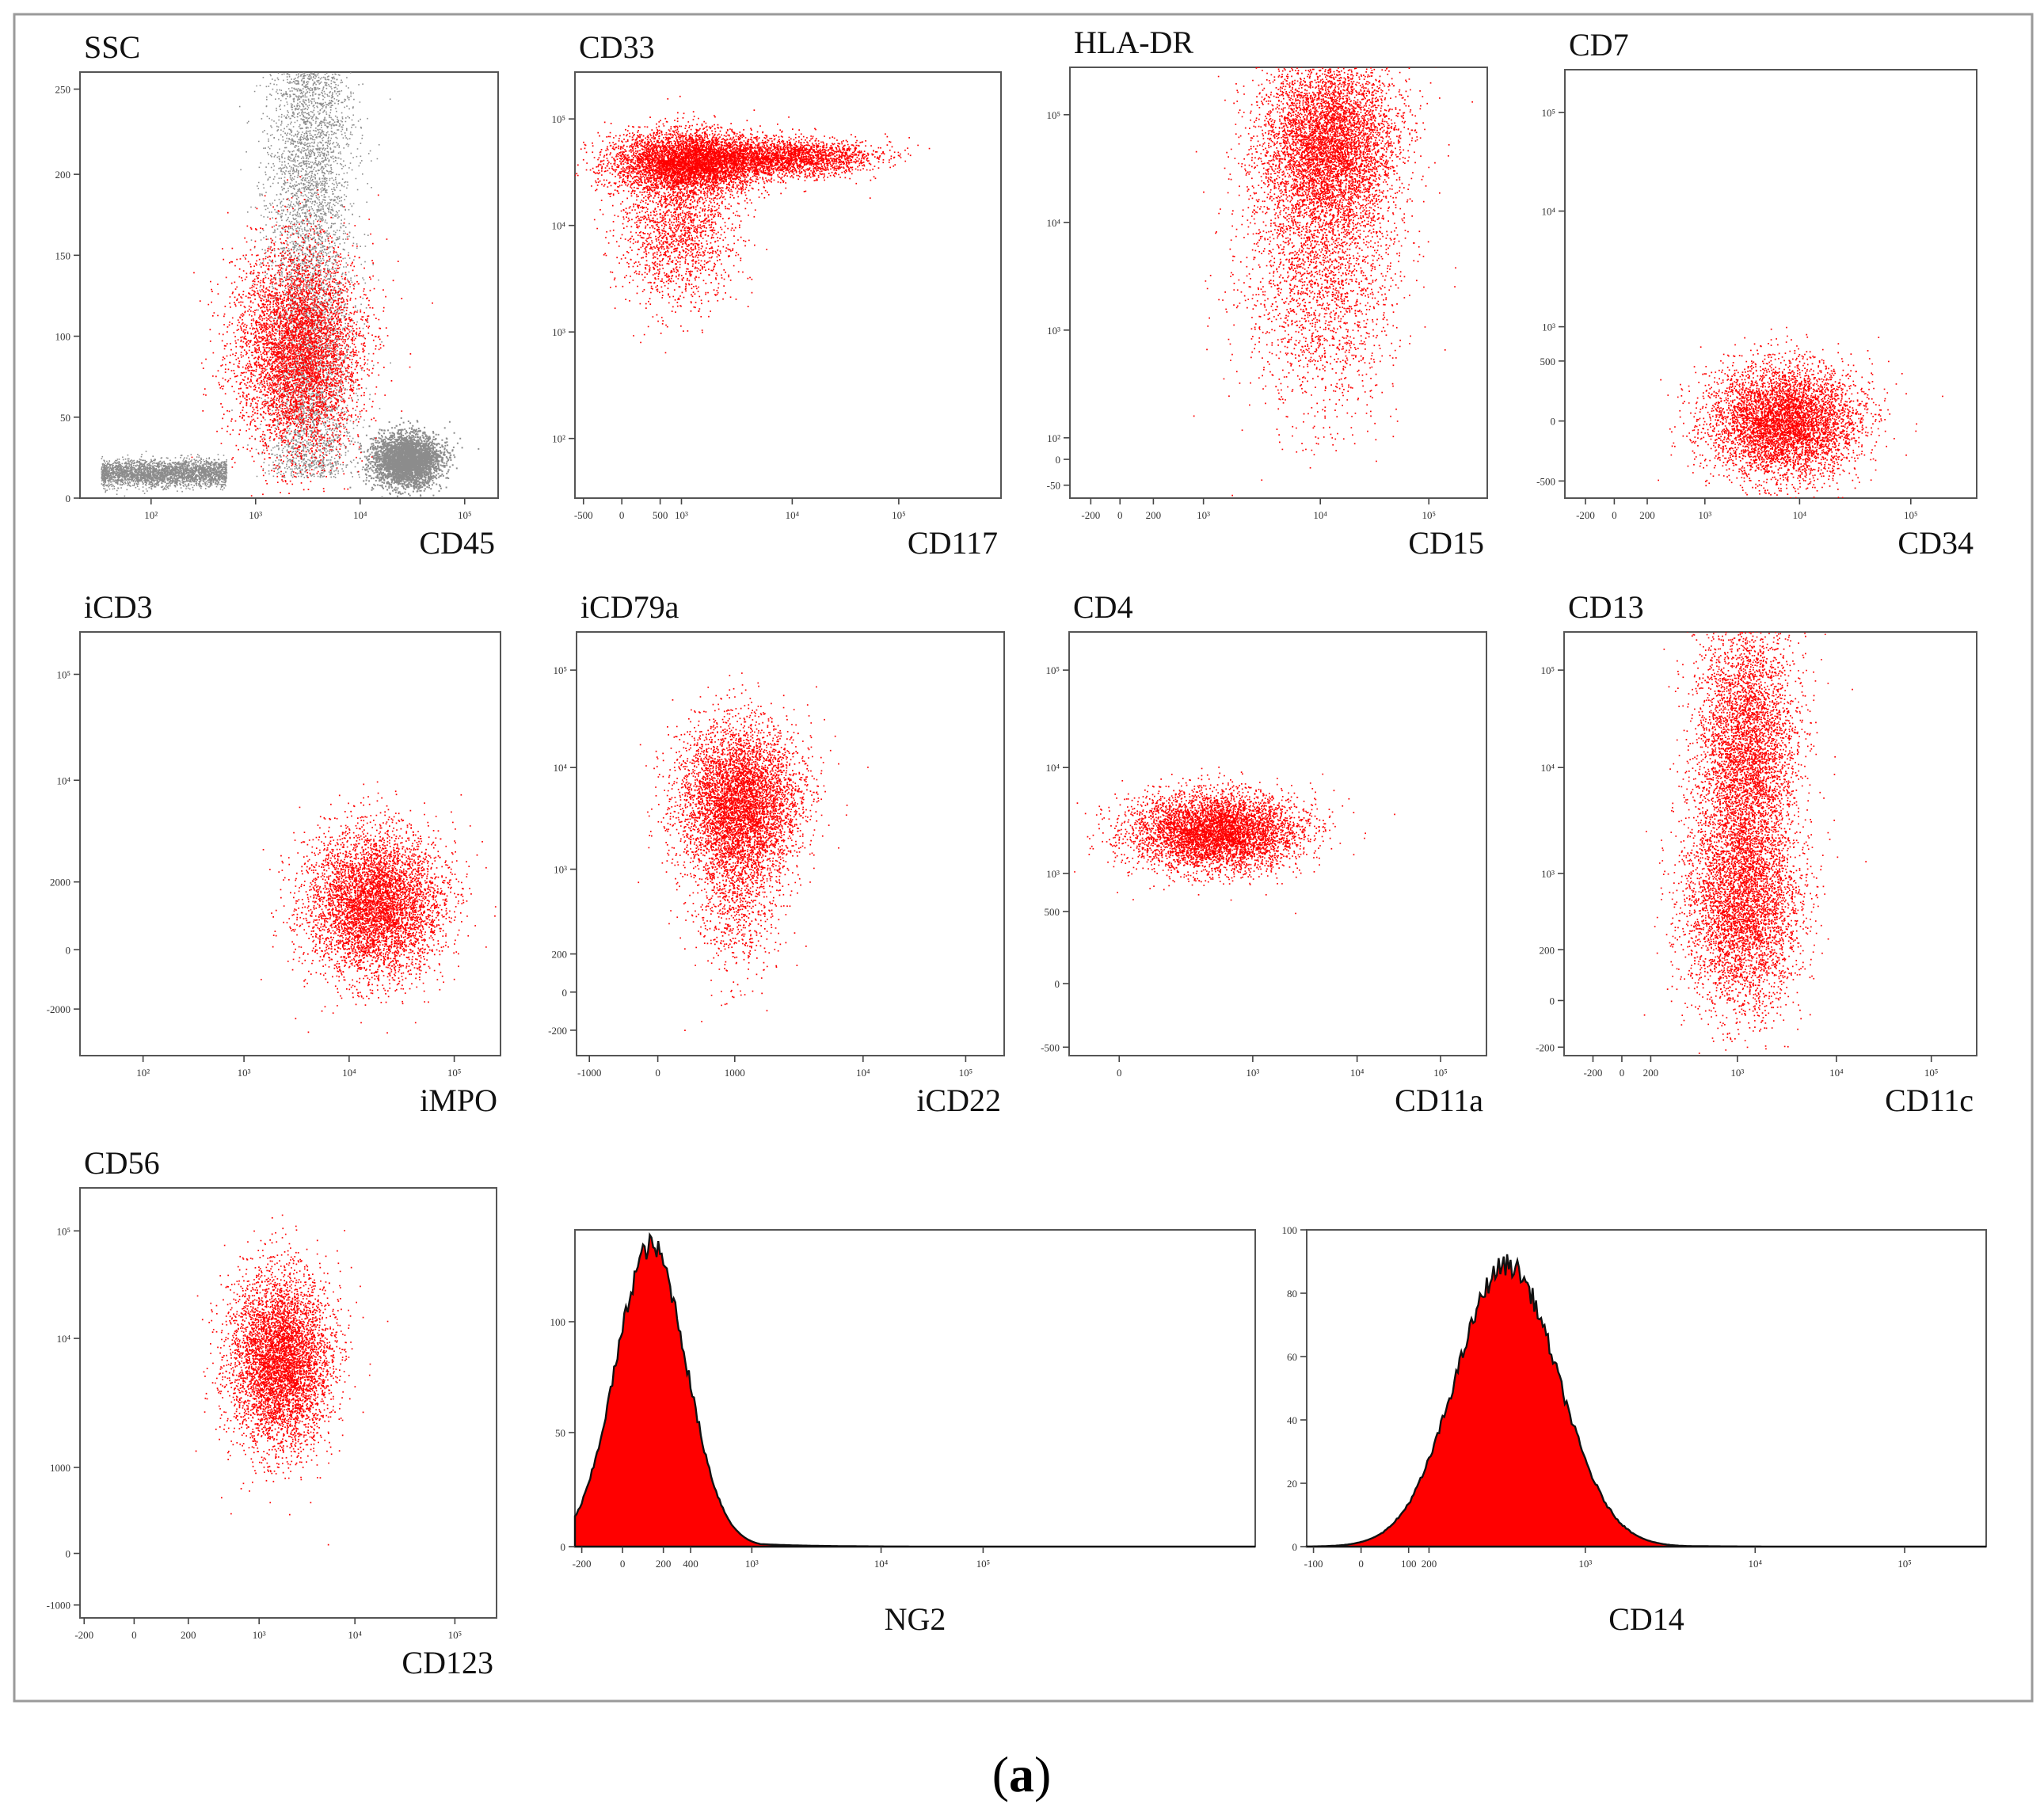 The image size is (2044, 1804). Describe the element at coordinates (661, 515) in the screenshot. I see `x-tick-label: 500` at that location.